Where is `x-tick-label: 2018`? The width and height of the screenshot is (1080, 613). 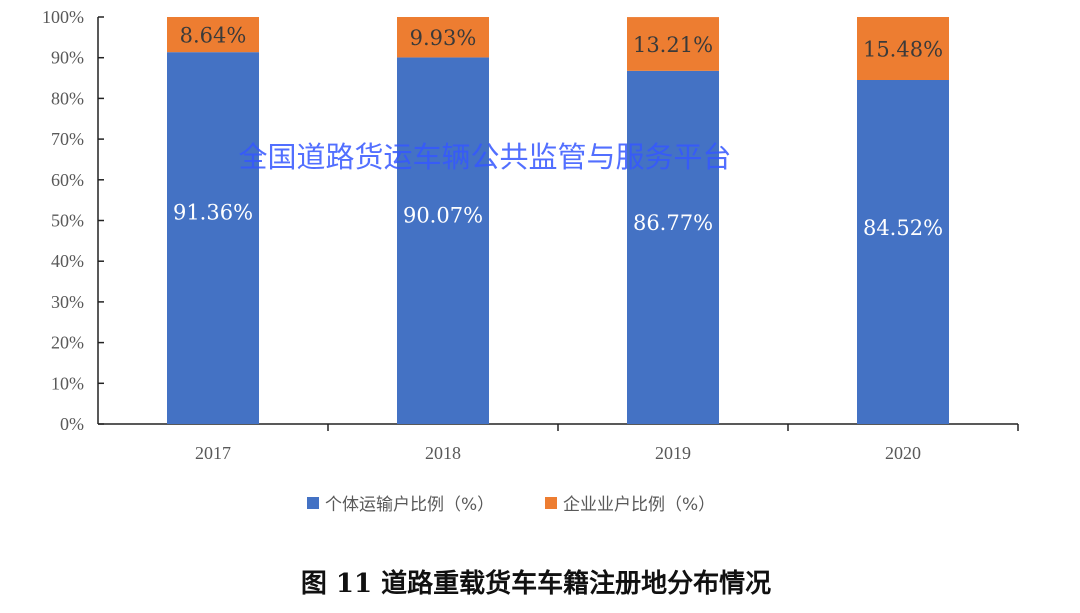 x-tick-label: 2018 is located at coordinates (443, 453).